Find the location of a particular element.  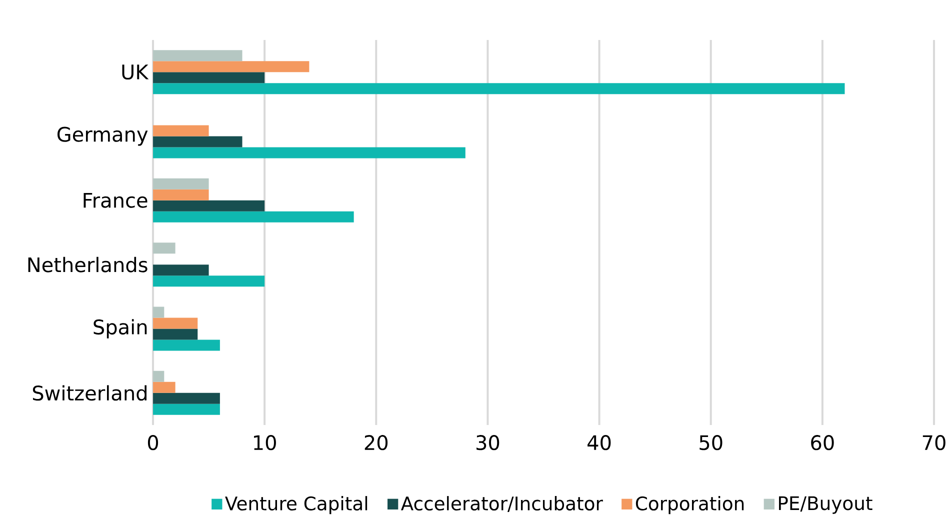

x-tick-label: 30 is located at coordinates (488, 442).